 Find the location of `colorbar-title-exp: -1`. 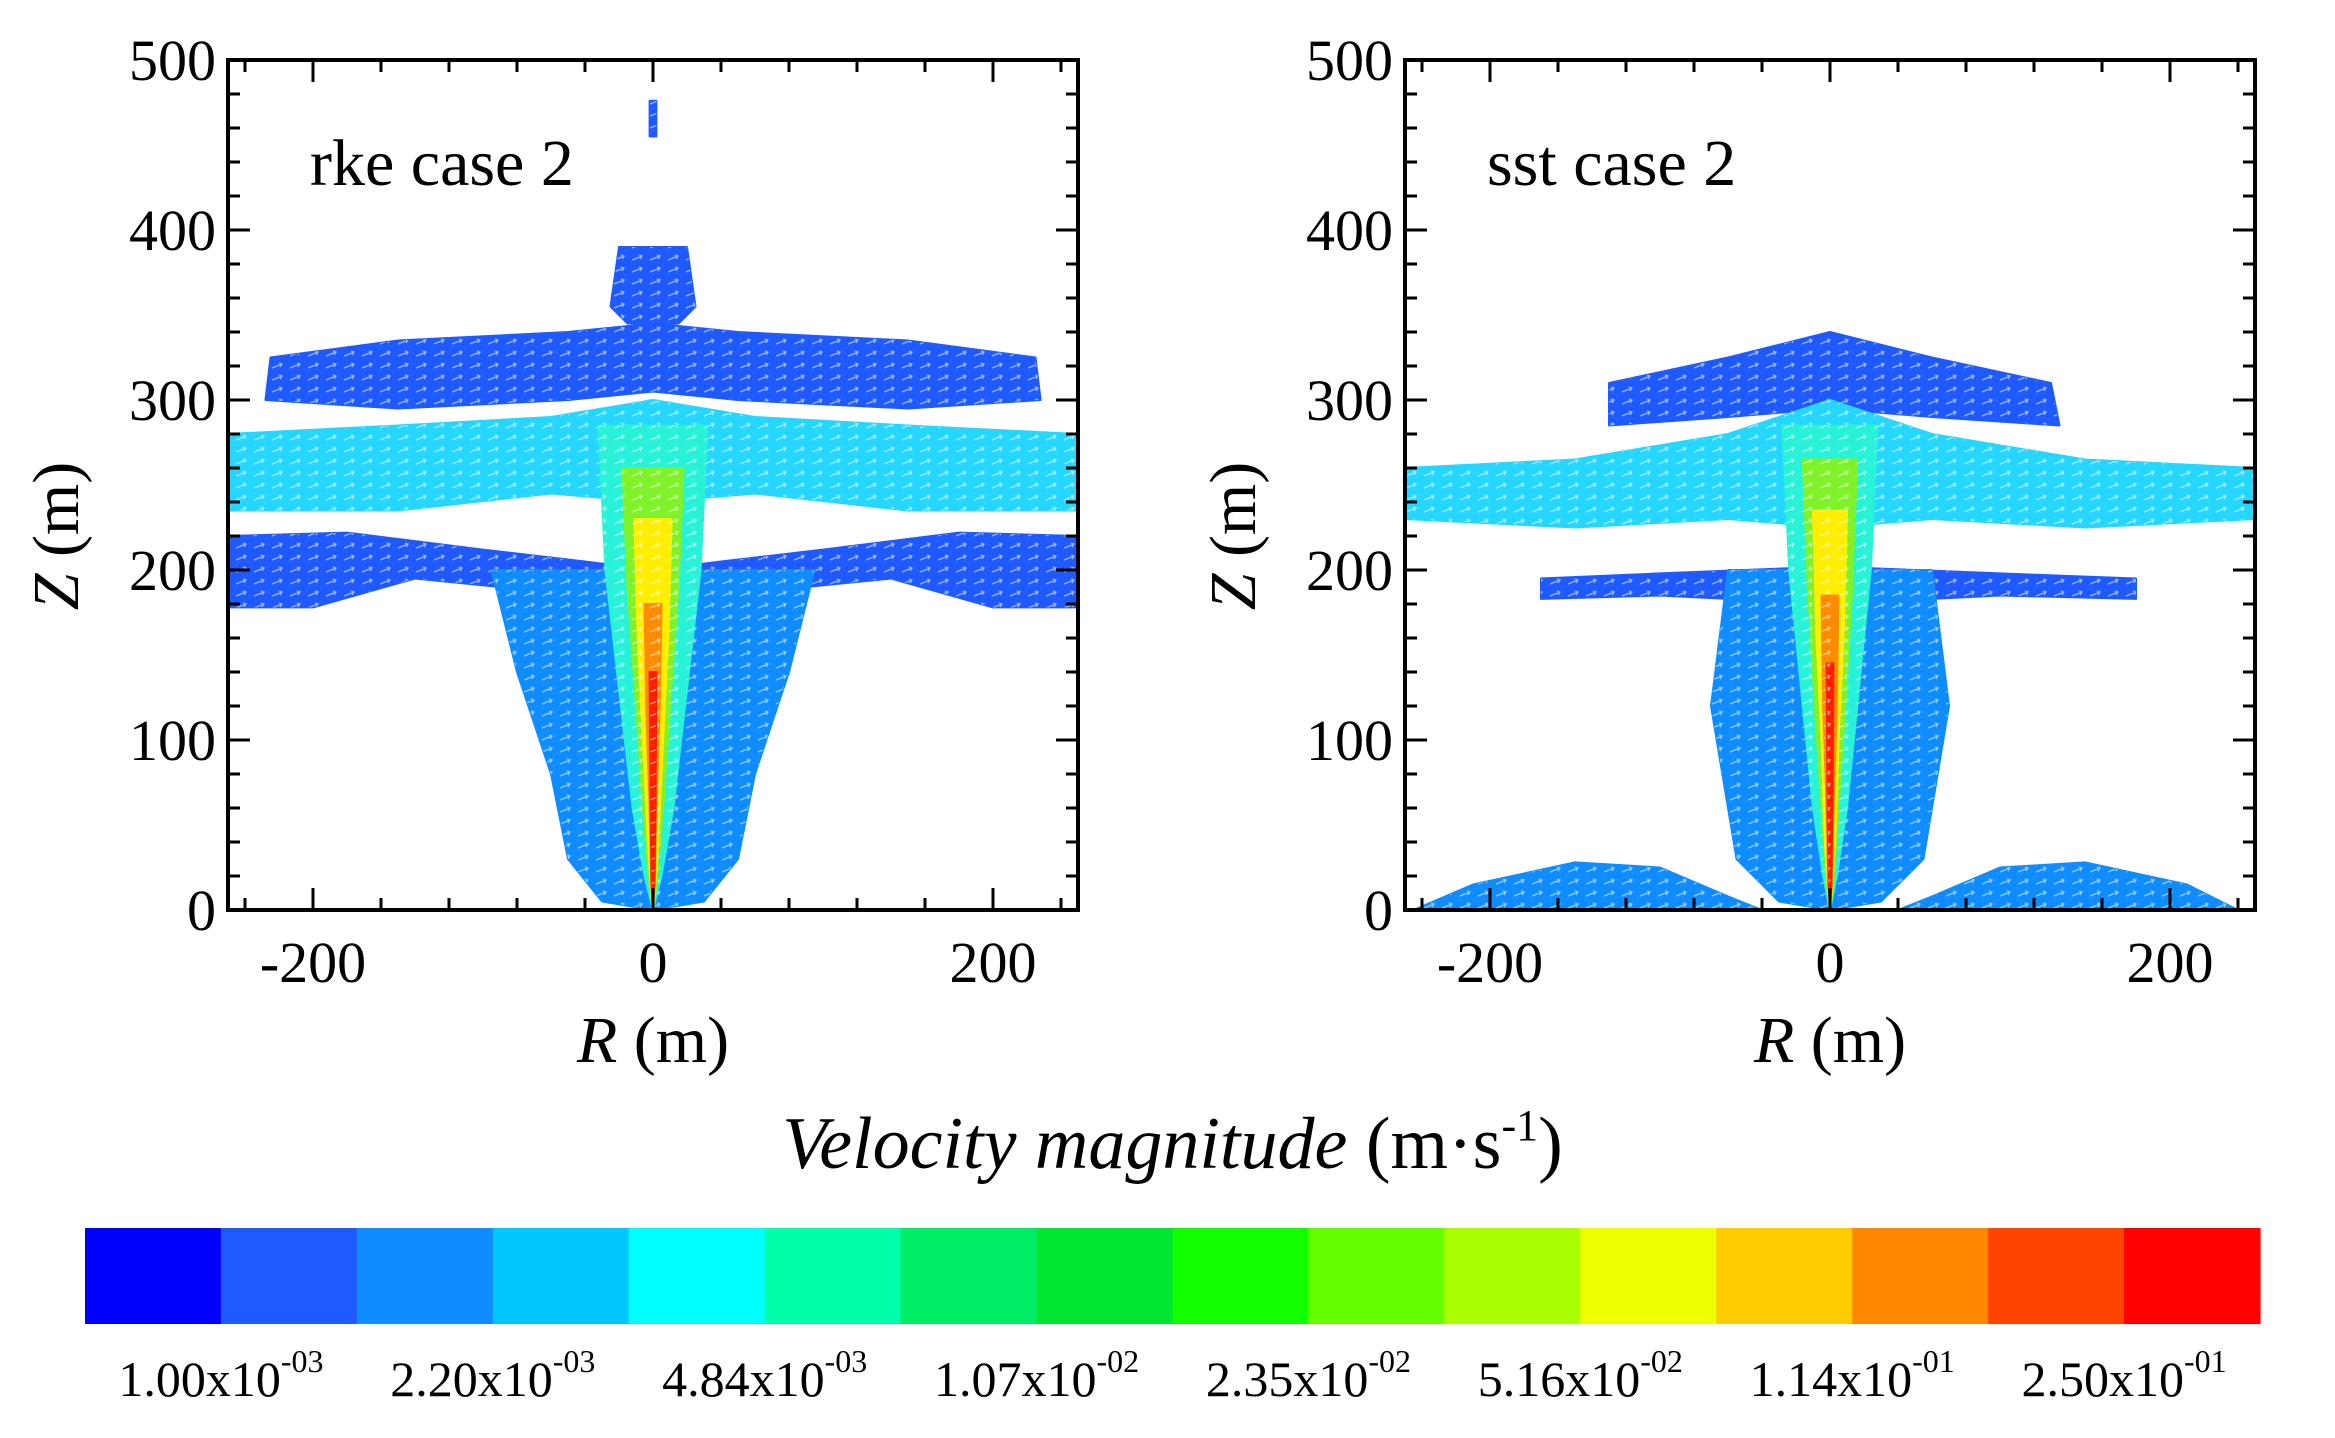

colorbar-title-exp: -1 is located at coordinates (1519, 1125).